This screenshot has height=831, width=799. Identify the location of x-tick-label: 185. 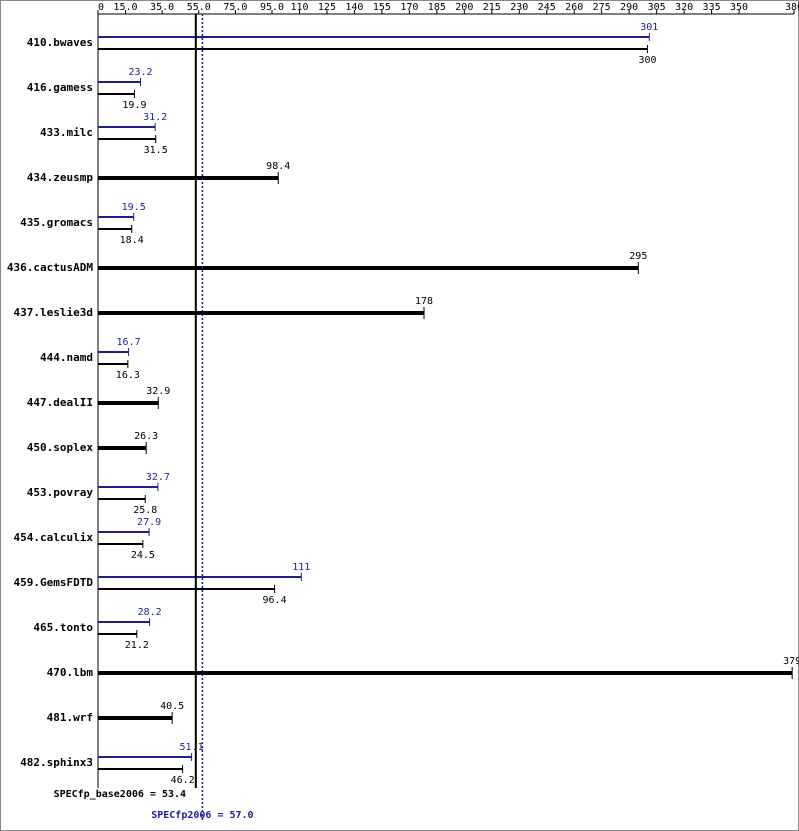
(437, 7).